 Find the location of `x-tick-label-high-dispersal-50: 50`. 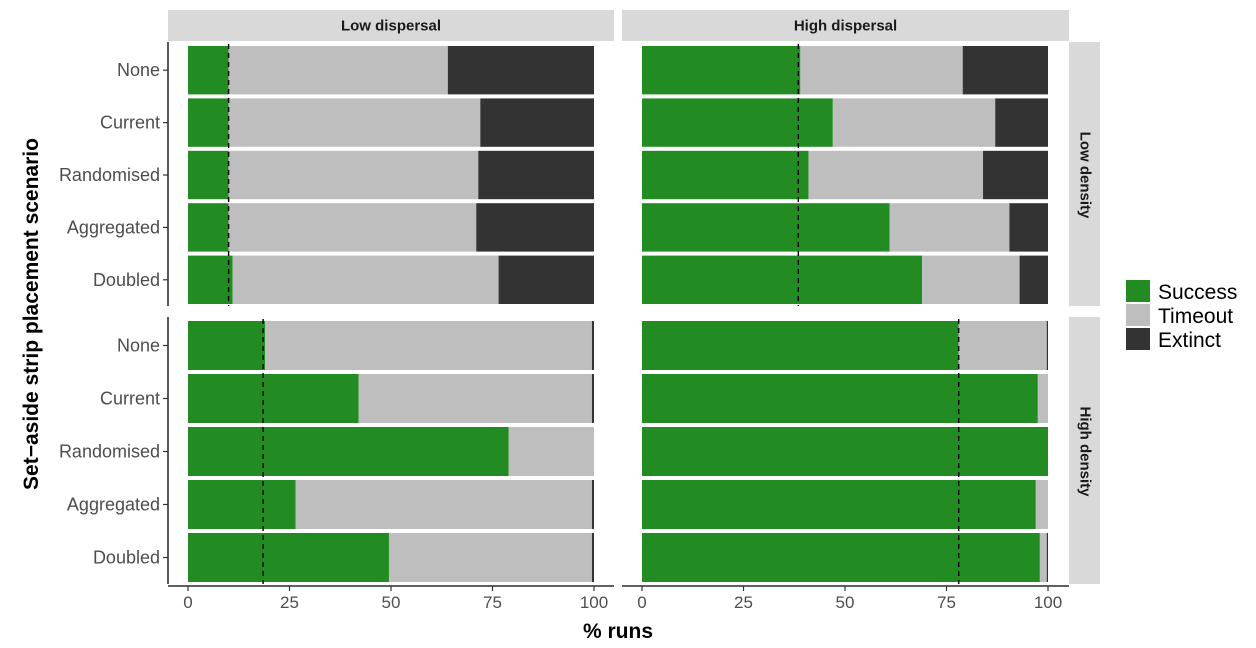

x-tick-label-high-dispersal-50: 50 is located at coordinates (845, 602).